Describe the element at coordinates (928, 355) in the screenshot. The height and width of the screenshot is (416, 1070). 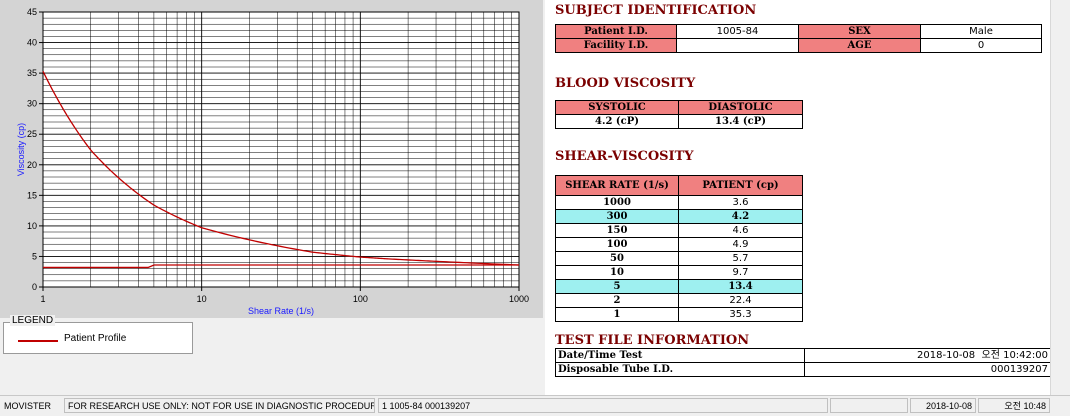
I see `datetime-value: 2018-10-08 오전 10:42:00` at that location.